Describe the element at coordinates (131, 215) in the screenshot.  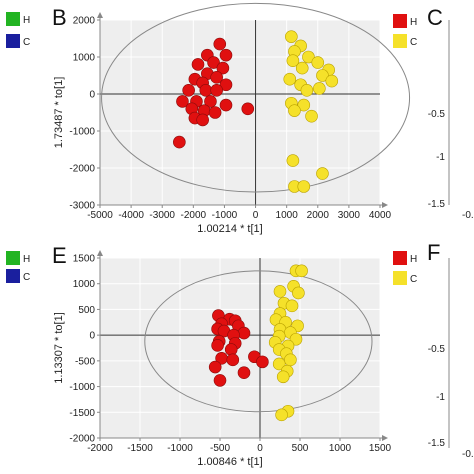
I see `x-tick-label-1: -4000` at that location.